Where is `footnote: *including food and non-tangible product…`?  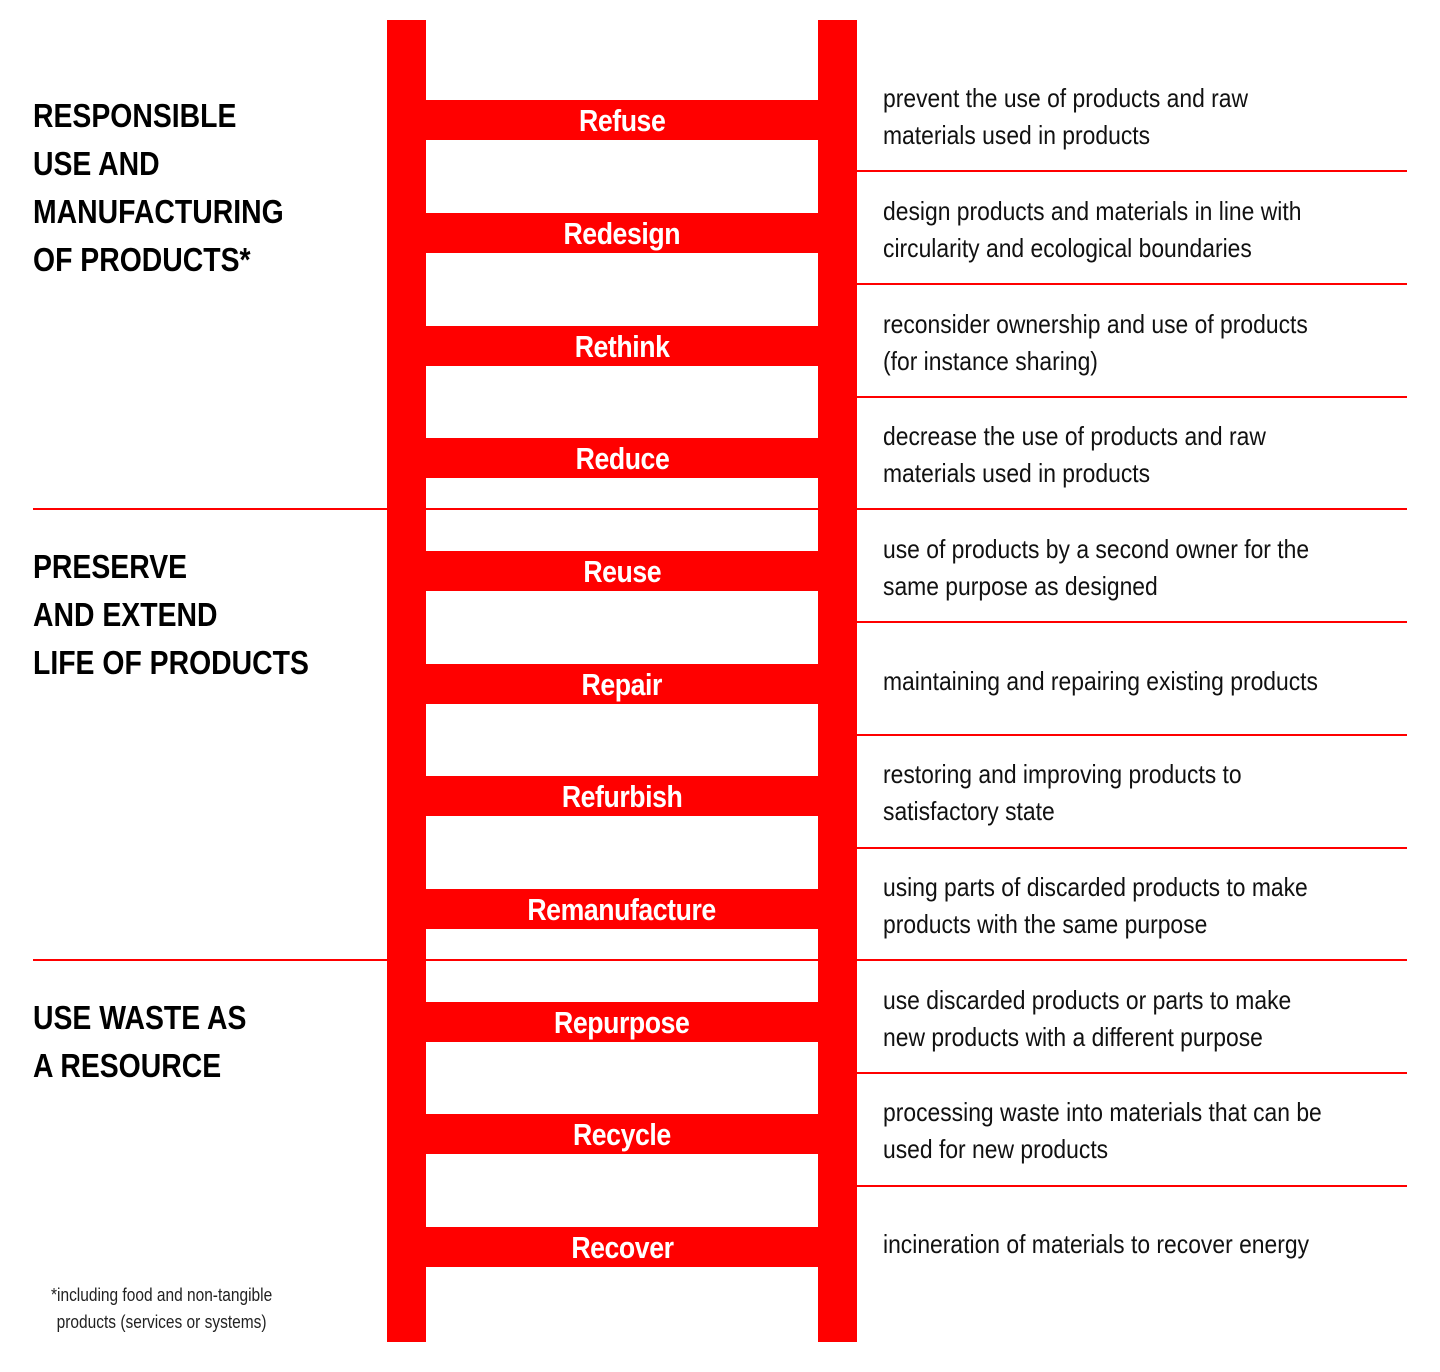
footnote: *including food and non-tangible product… is located at coordinates (161, 1308).